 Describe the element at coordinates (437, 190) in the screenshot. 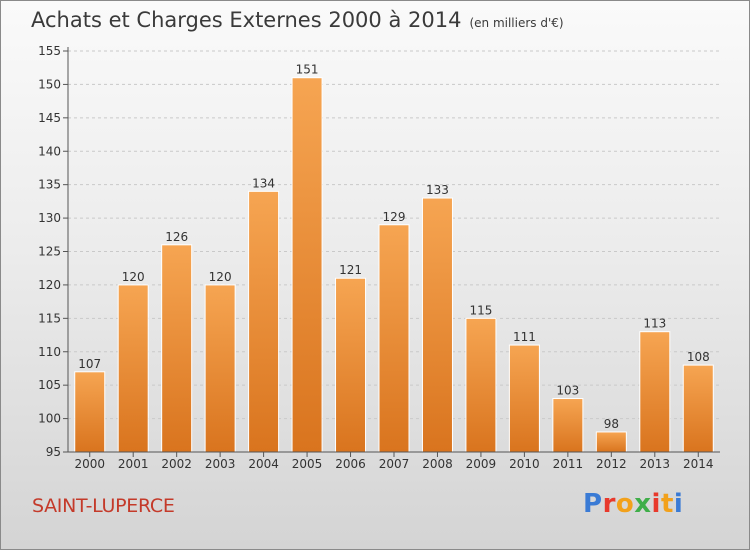

I see `bar-value-label: 133` at that location.